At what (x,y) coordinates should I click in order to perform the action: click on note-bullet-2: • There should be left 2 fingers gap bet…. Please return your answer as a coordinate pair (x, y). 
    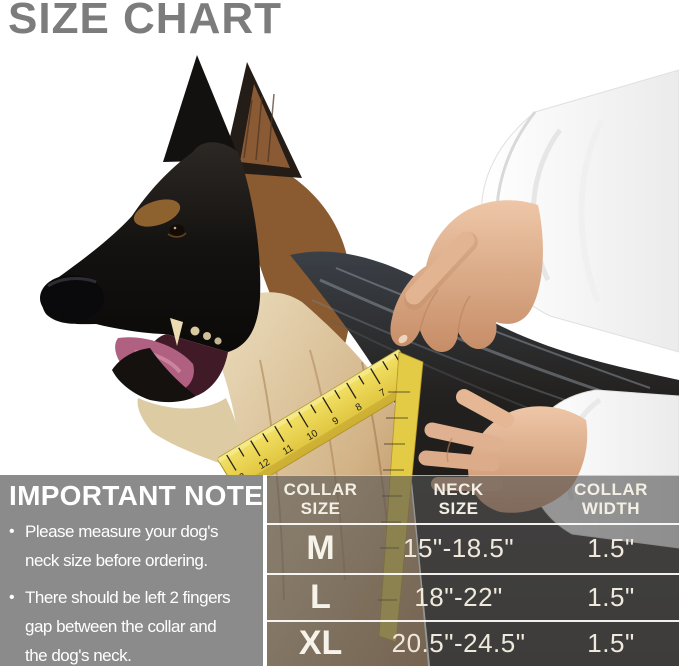
    Looking at the image, I should click on (136, 624).